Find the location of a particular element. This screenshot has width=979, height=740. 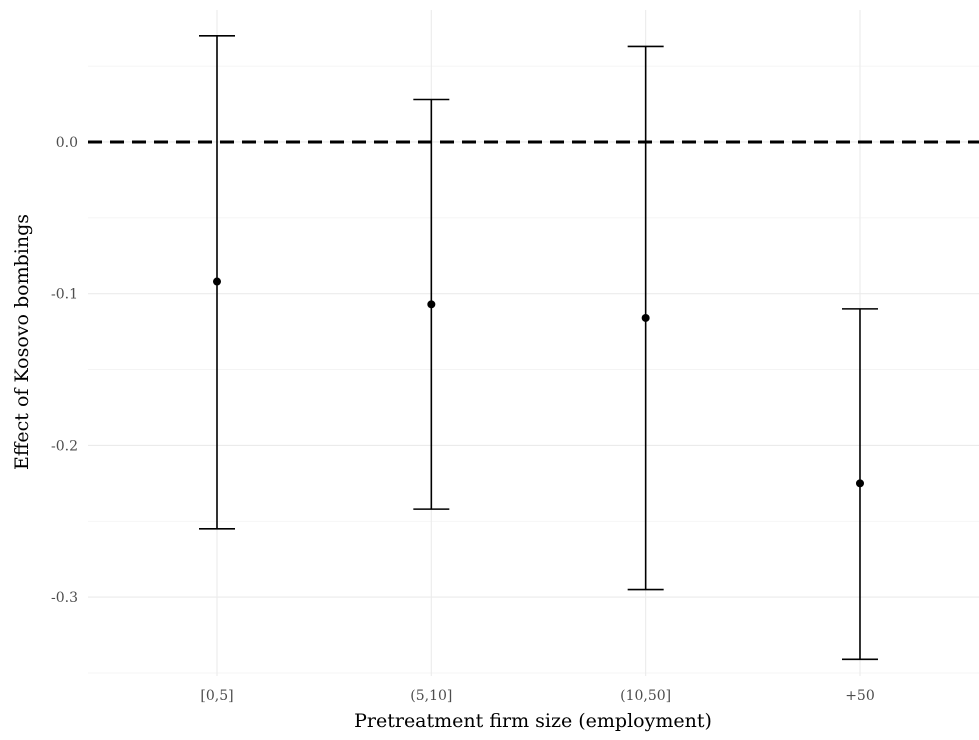

x-tick-label: (10,50] is located at coordinates (645, 696).